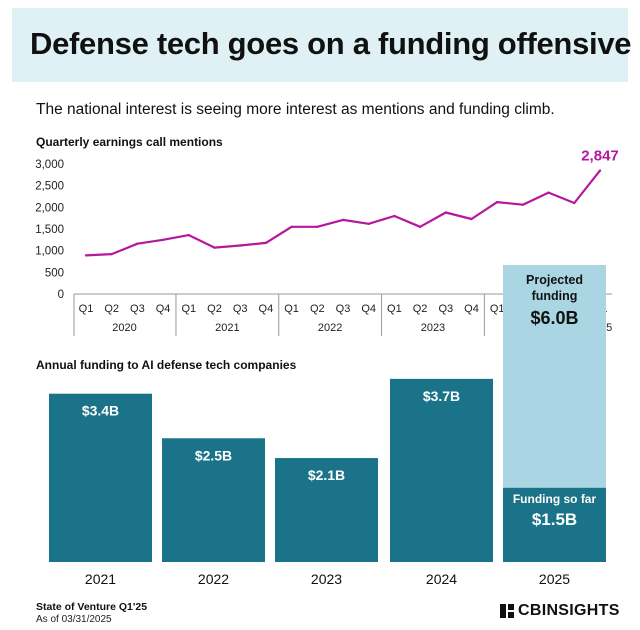 Image resolution: width=640 pixels, height=630 pixels. I want to click on year-category-label: 2025, so click(554, 579).